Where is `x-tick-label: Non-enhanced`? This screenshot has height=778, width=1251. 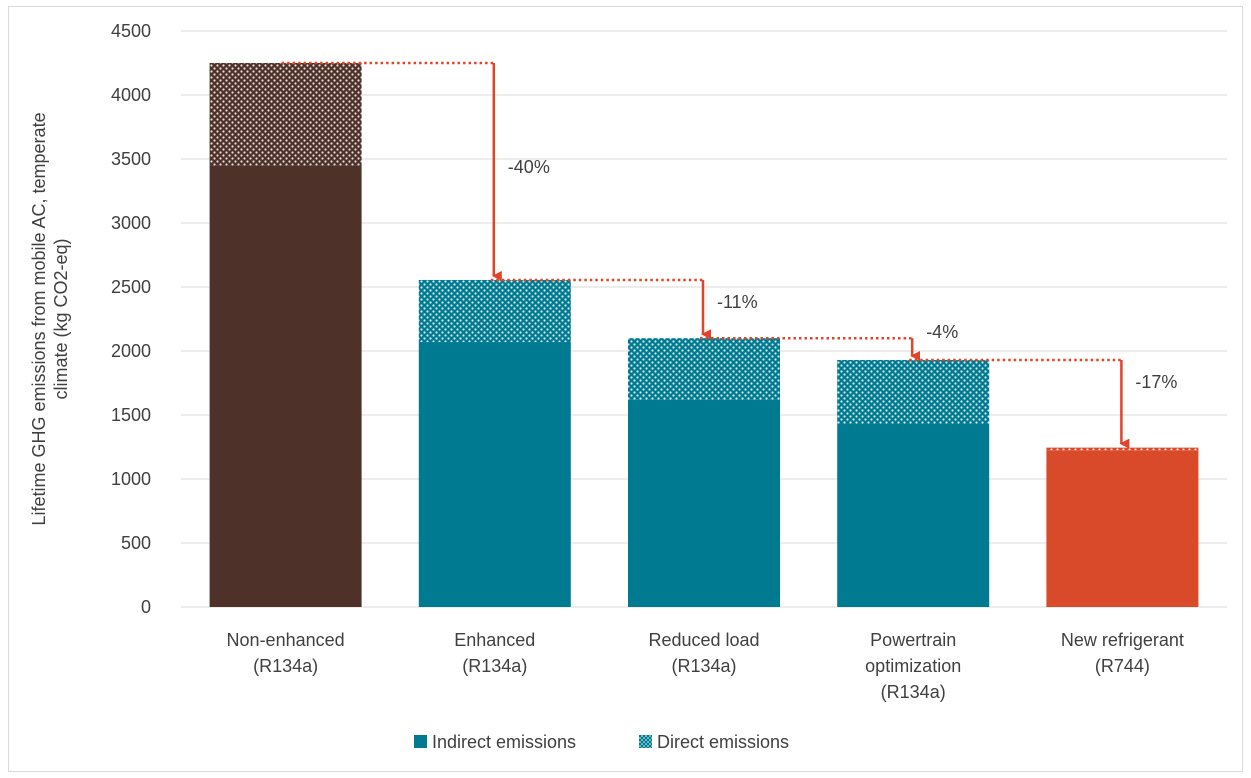
x-tick-label: Non-enhanced is located at coordinates (286, 640).